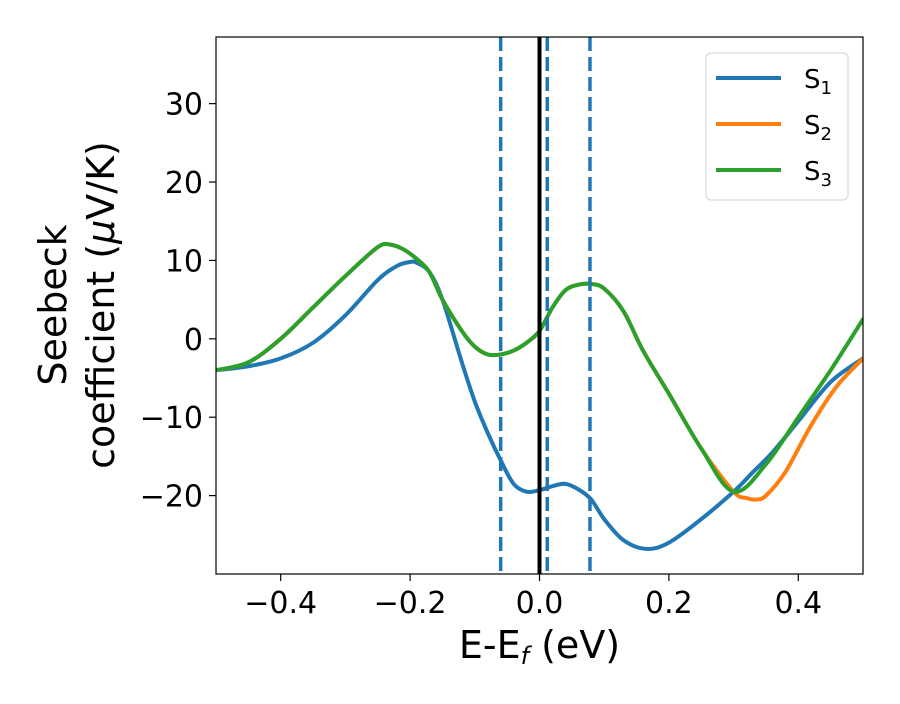 Image resolution: width=900 pixels, height=704 pixels. I want to click on y-tick-label: 30, so click(184, 105).